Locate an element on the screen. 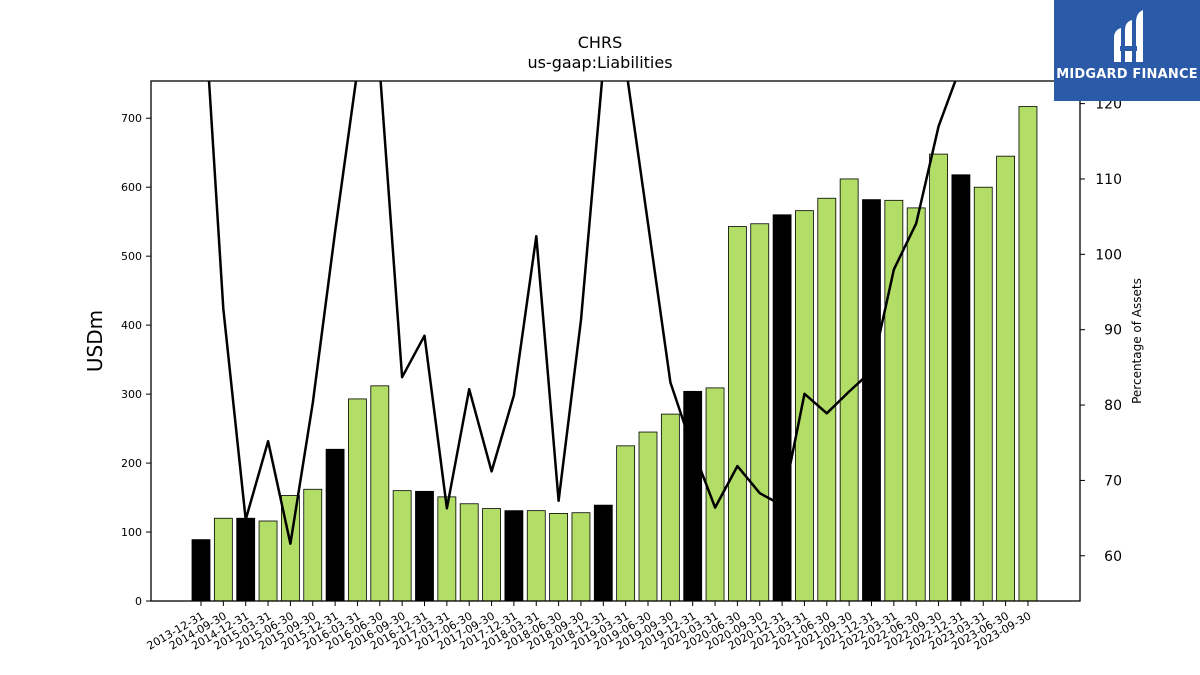 The width and height of the screenshot is (1200, 675). y-tick-label: 100 is located at coordinates (131, 532).